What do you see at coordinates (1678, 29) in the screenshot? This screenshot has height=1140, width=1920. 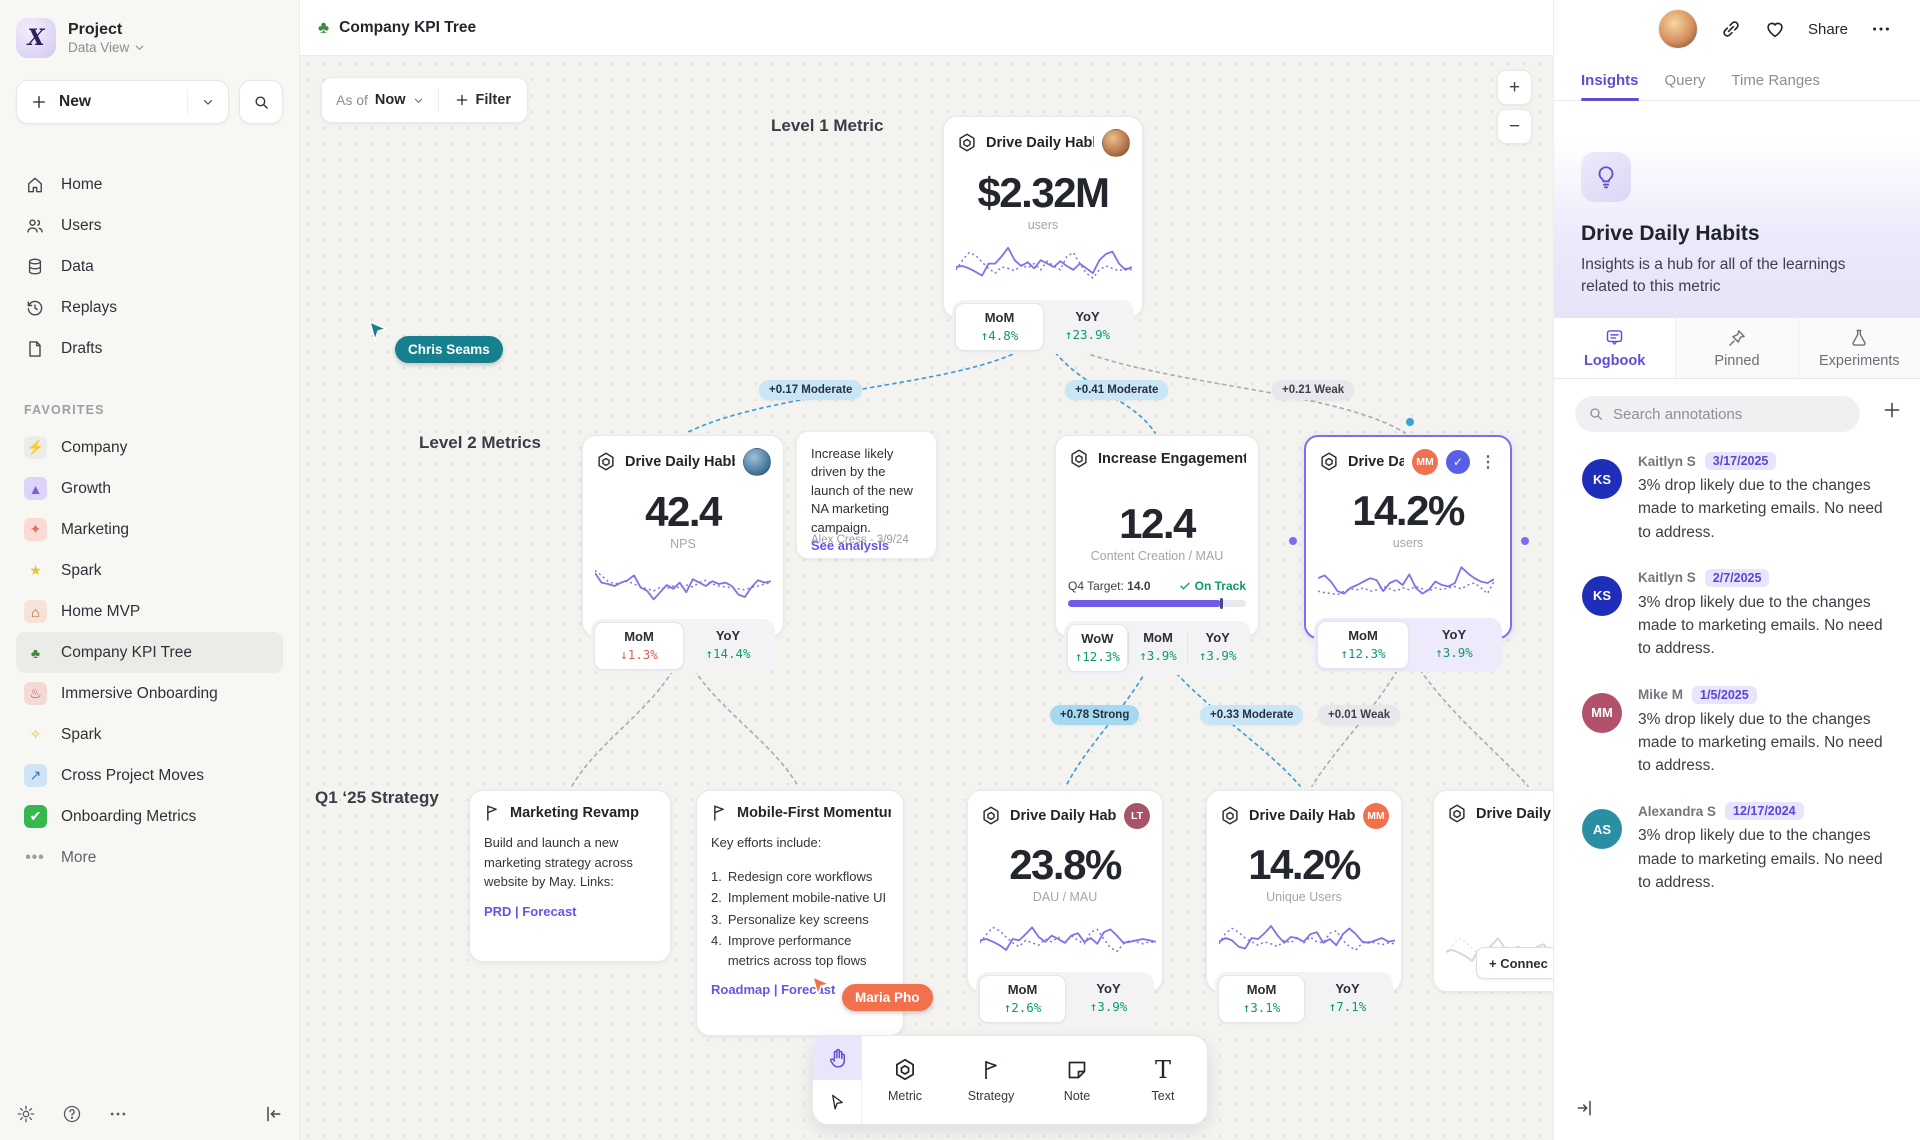 I see `user-avatar` at bounding box center [1678, 29].